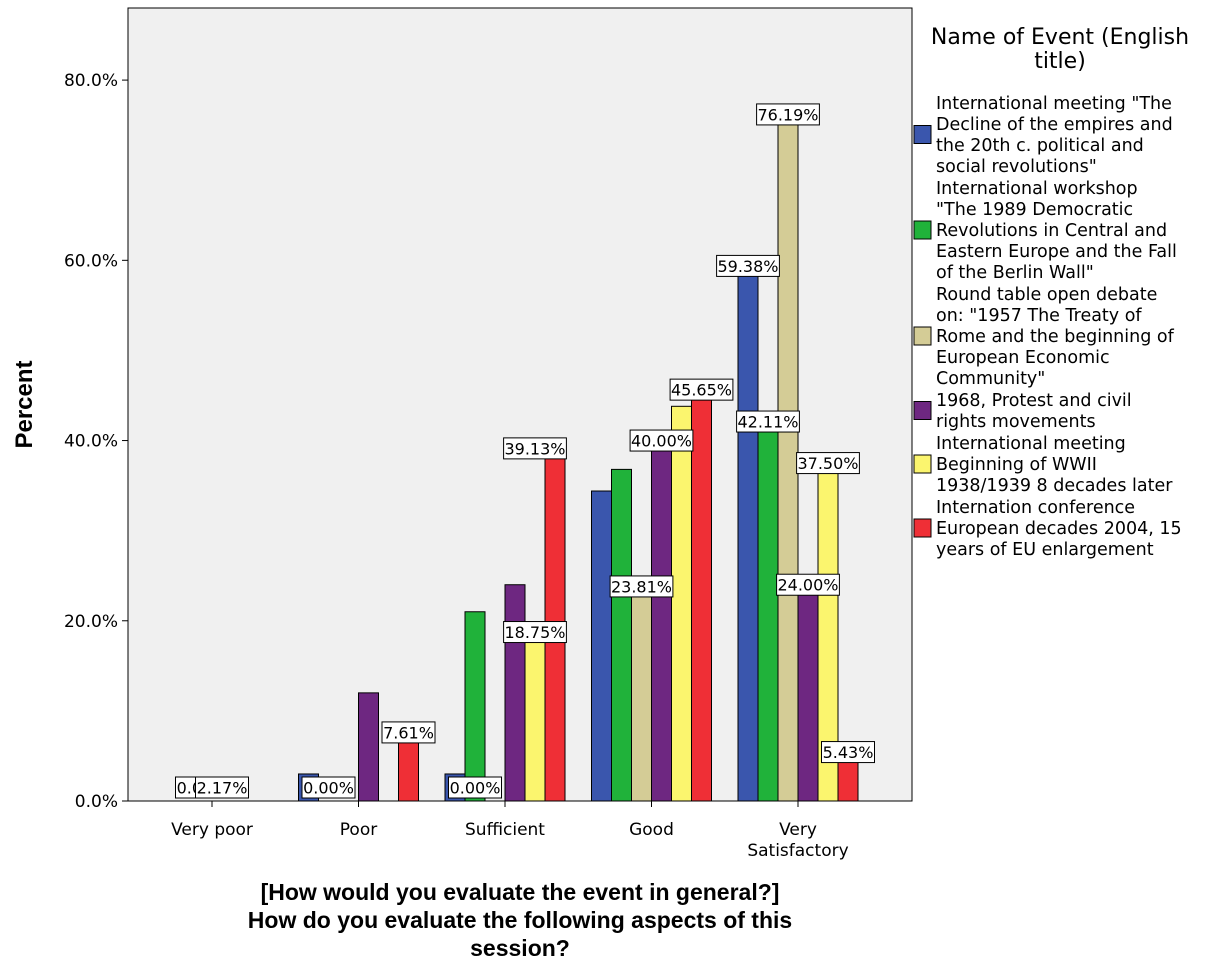 The width and height of the screenshot is (1217, 964). I want to click on data-label: 59.38%, so click(748, 265).